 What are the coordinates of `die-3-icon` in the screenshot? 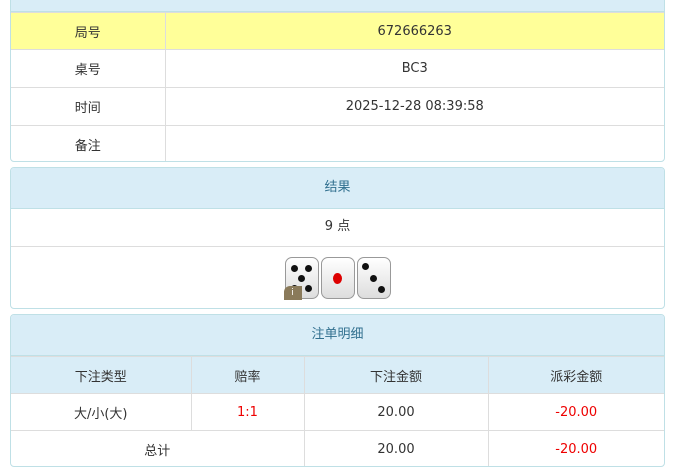 It's located at (373, 278).